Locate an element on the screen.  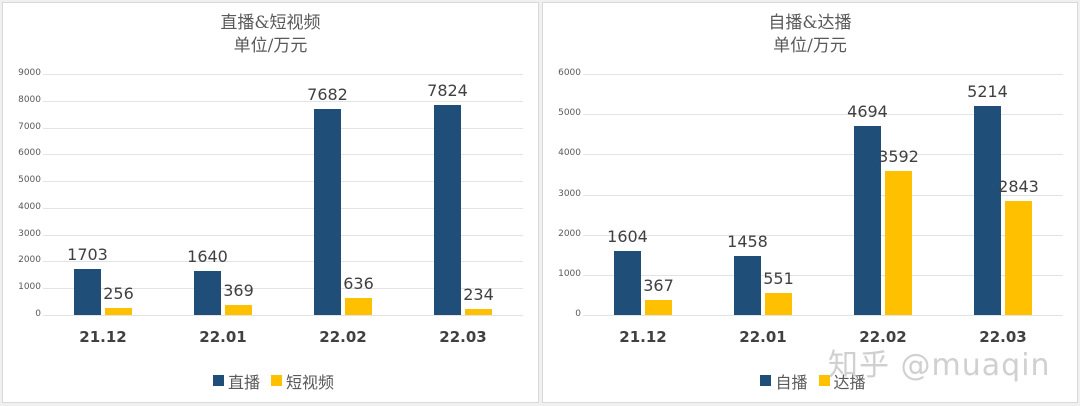
y-tick-label: 7000 is located at coordinates (29, 126).